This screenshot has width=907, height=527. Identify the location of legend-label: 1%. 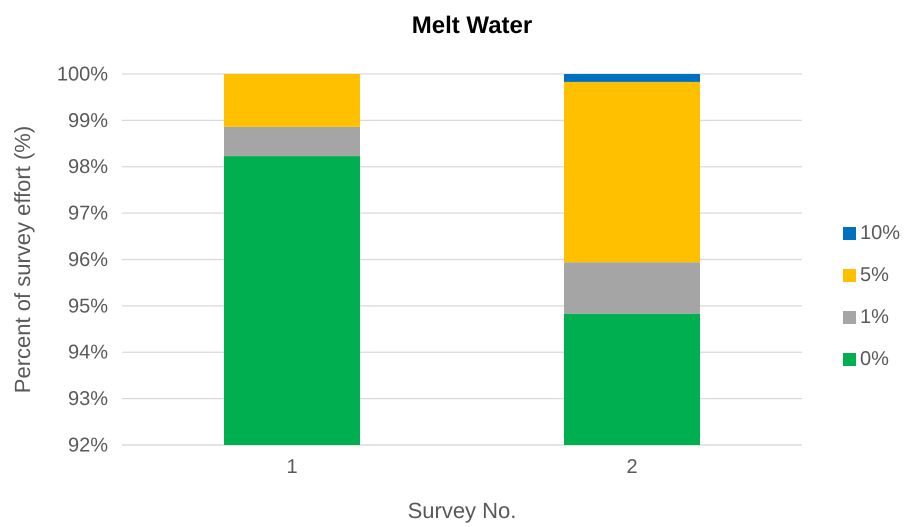
(875, 317).